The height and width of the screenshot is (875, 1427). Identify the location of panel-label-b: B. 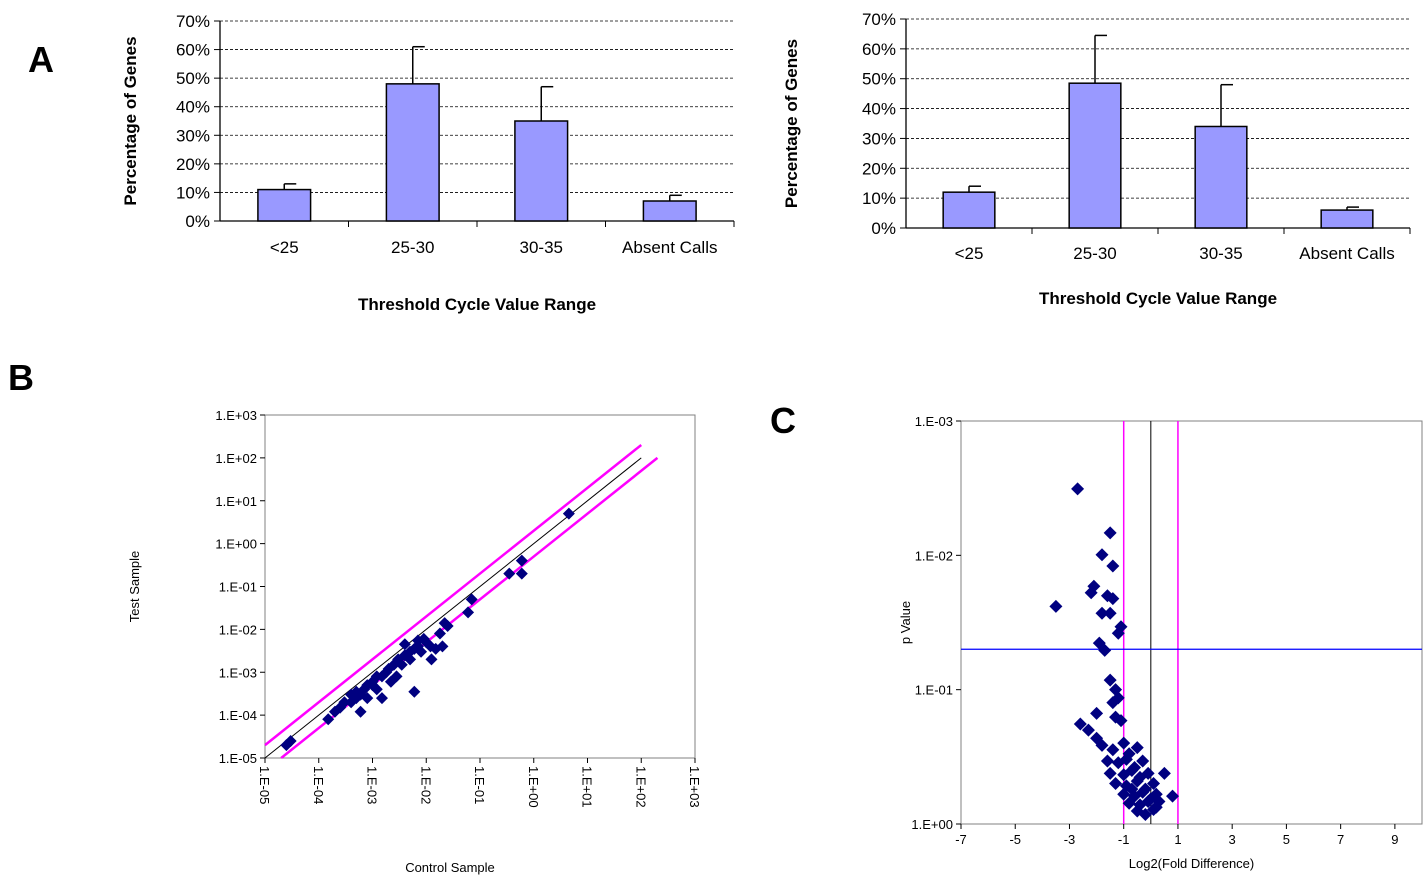
(21, 377).